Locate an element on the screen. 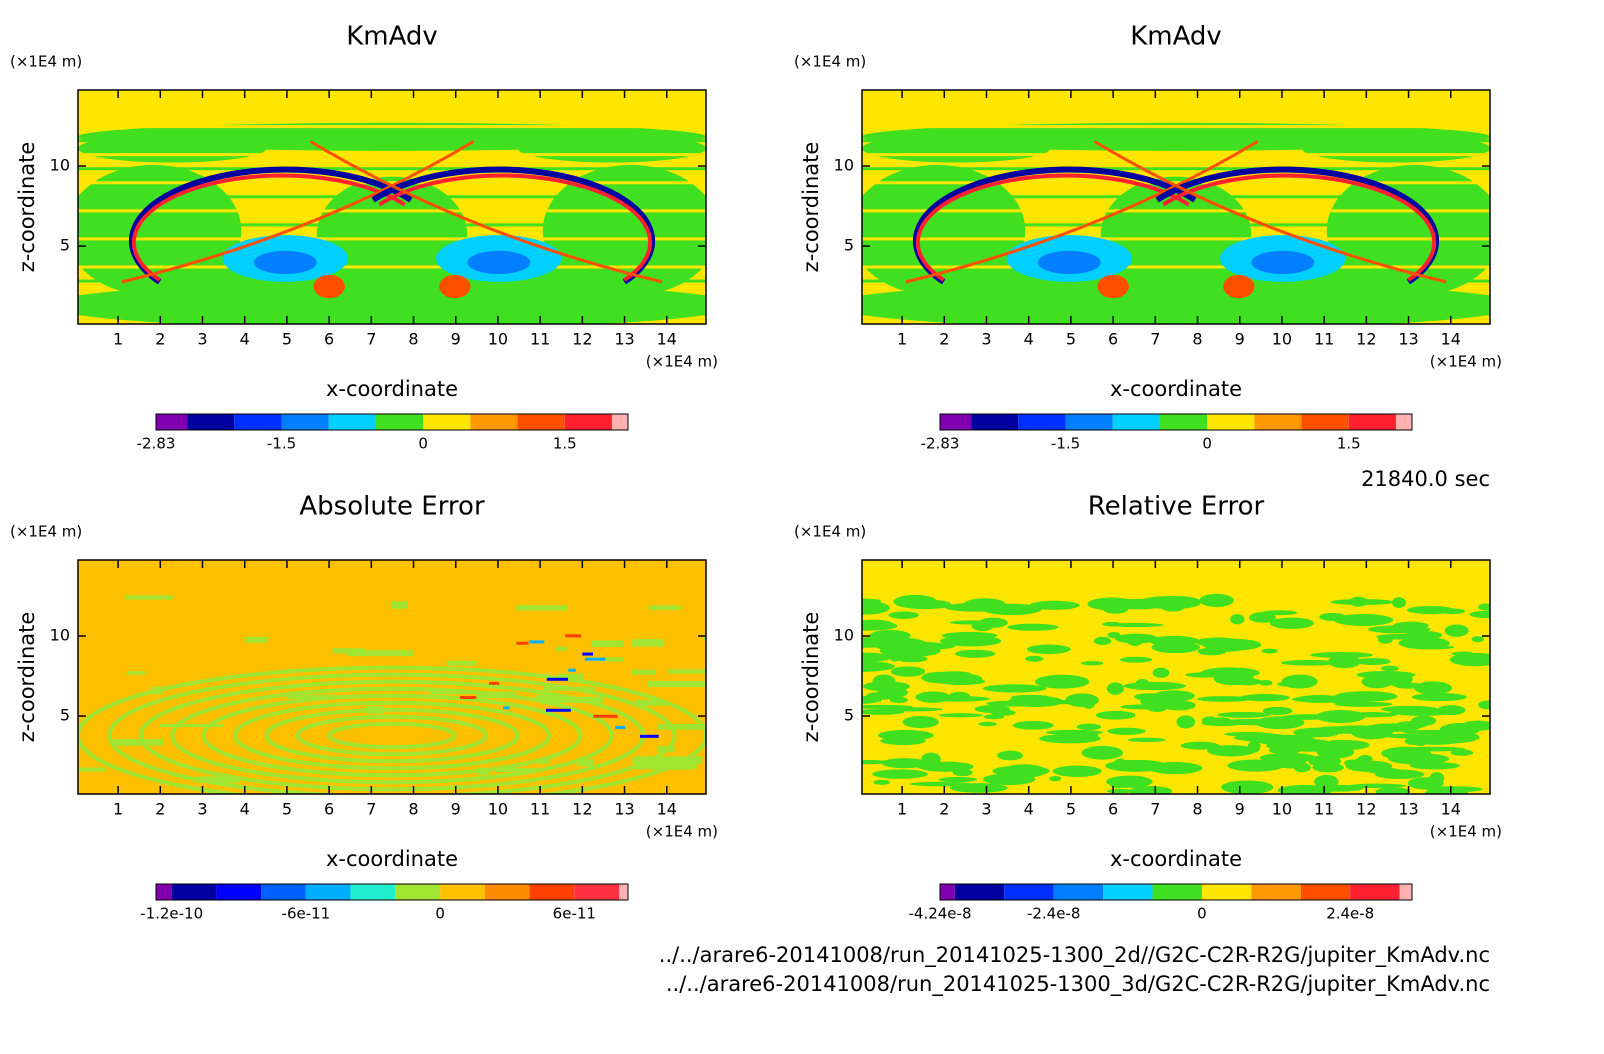  x-tick-label: 3 is located at coordinates (986, 809).